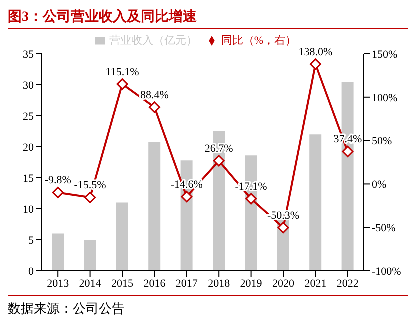 The height and width of the screenshot is (330, 416). Describe the element at coordinates (251, 284) in the screenshot. I see `x-tick-label: 2019` at that location.